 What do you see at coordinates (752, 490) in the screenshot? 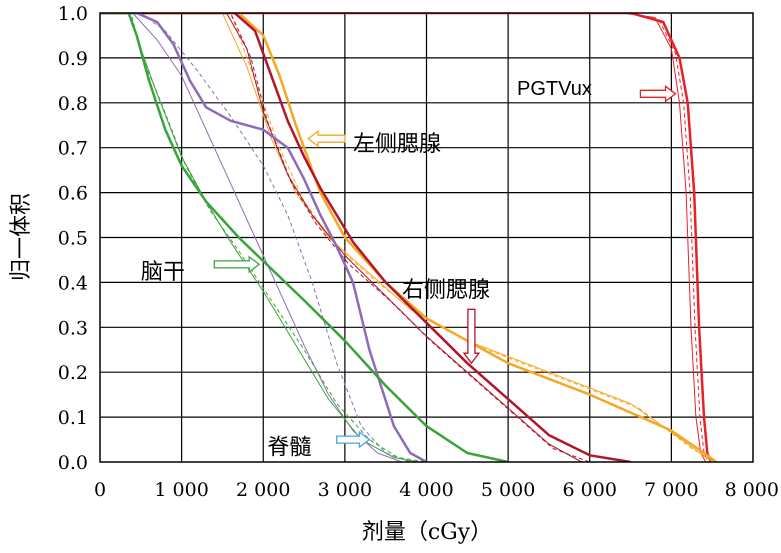
I see `x-tick-label: 8 000` at bounding box center [752, 490].